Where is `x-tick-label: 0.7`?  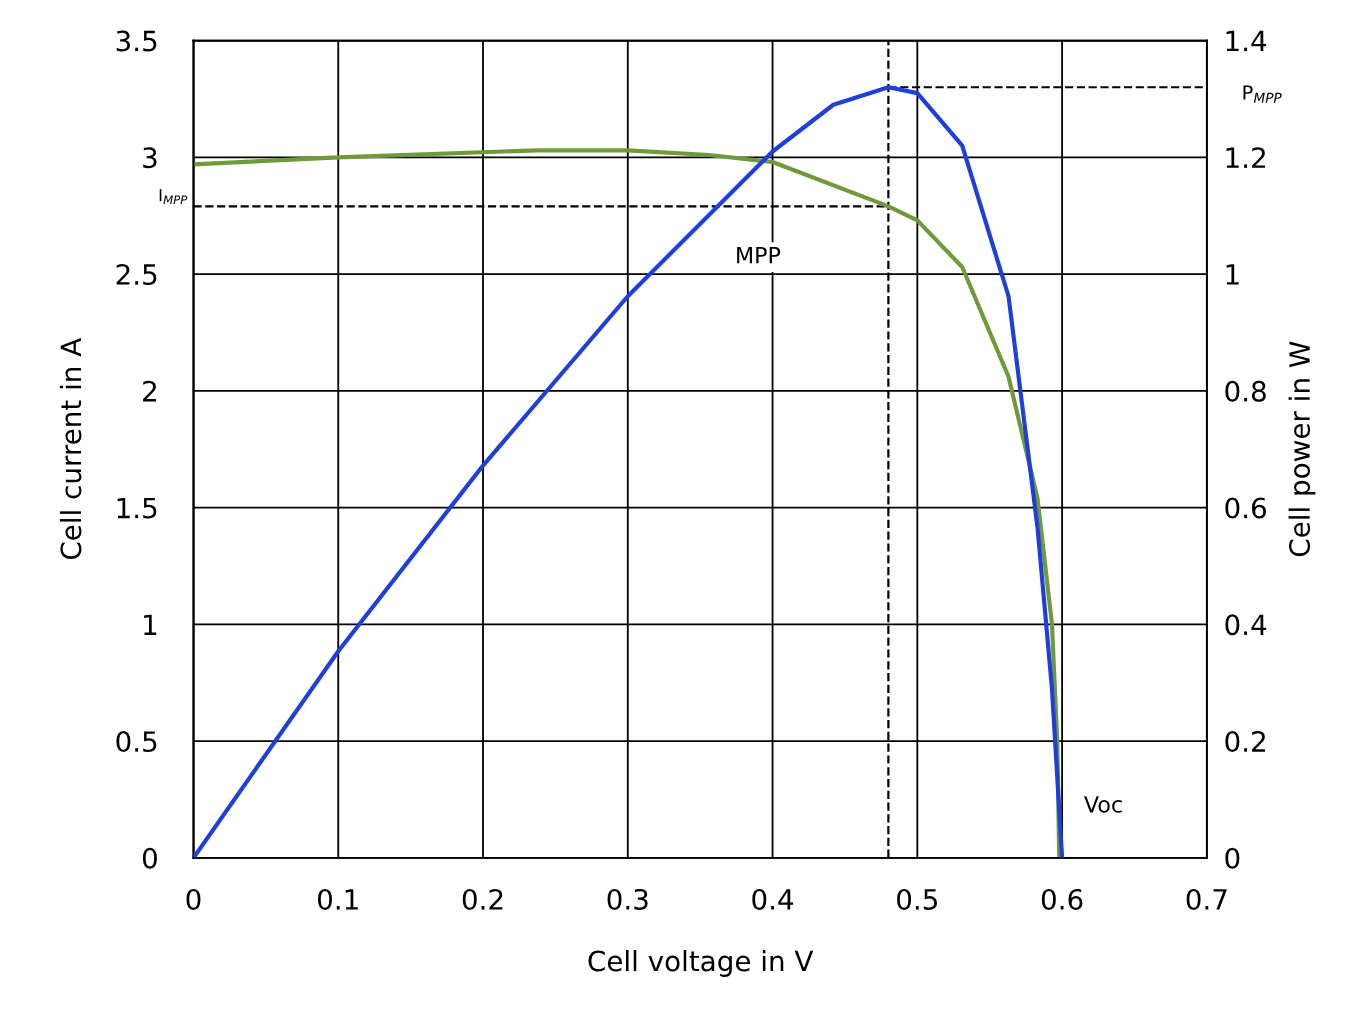 x-tick-label: 0.7 is located at coordinates (1206, 899).